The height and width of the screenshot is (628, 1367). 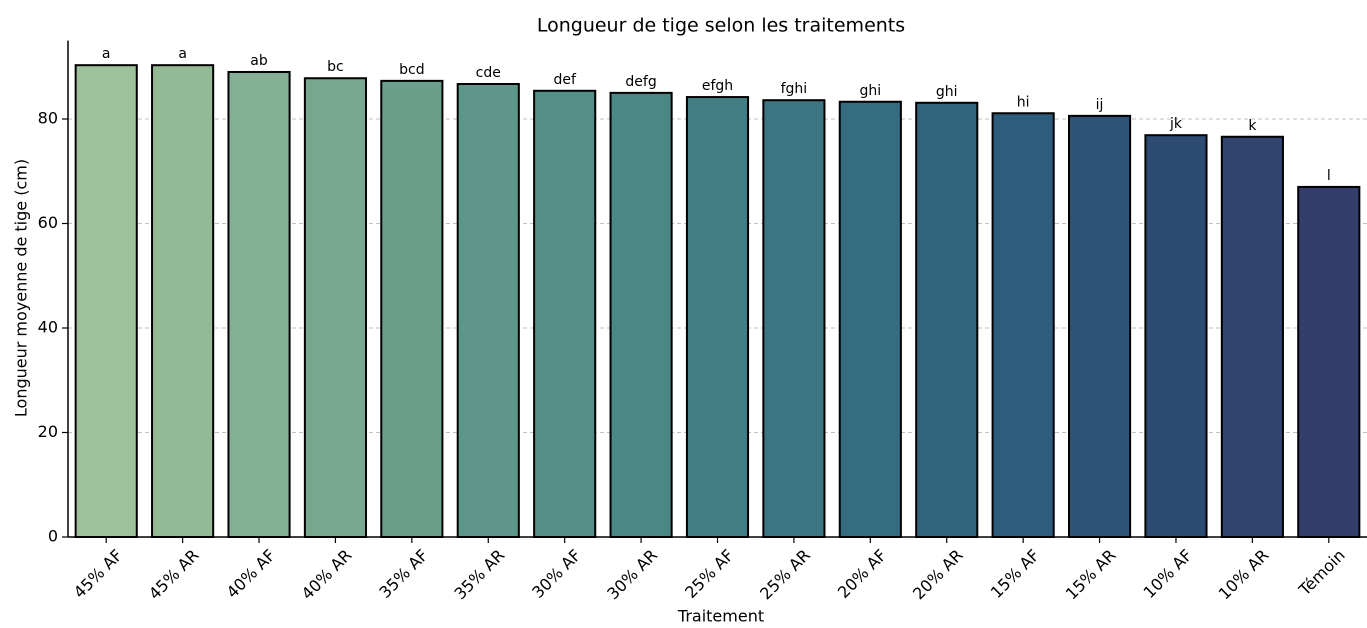 What do you see at coordinates (862, 574) in the screenshot?
I see `x-tick-label: 20% AF` at bounding box center [862, 574].